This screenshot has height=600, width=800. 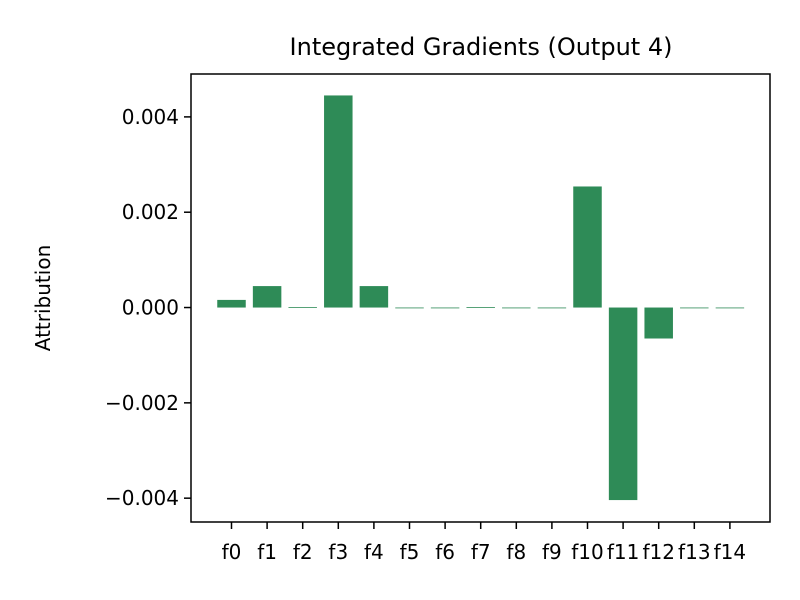 What do you see at coordinates (587, 247) in the screenshot?
I see `bar-f10` at bounding box center [587, 247].